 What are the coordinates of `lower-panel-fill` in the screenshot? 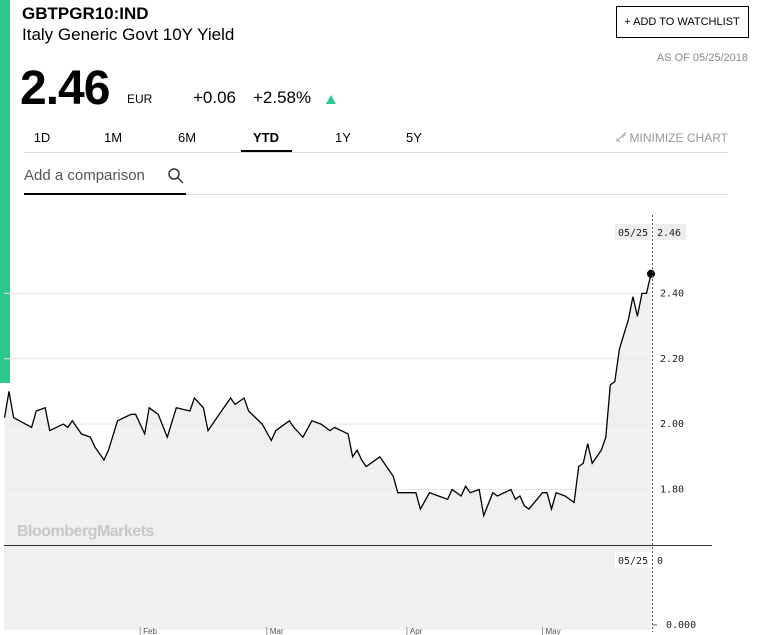 It's located at (327, 587).